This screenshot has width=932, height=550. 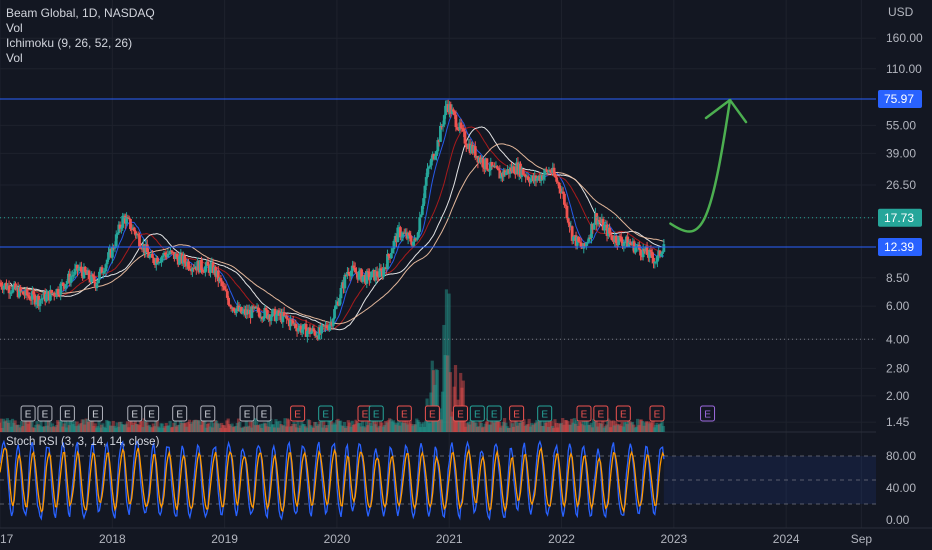 What do you see at coordinates (14, 58) in the screenshot?
I see `indicator-vol-2: Vol` at bounding box center [14, 58].